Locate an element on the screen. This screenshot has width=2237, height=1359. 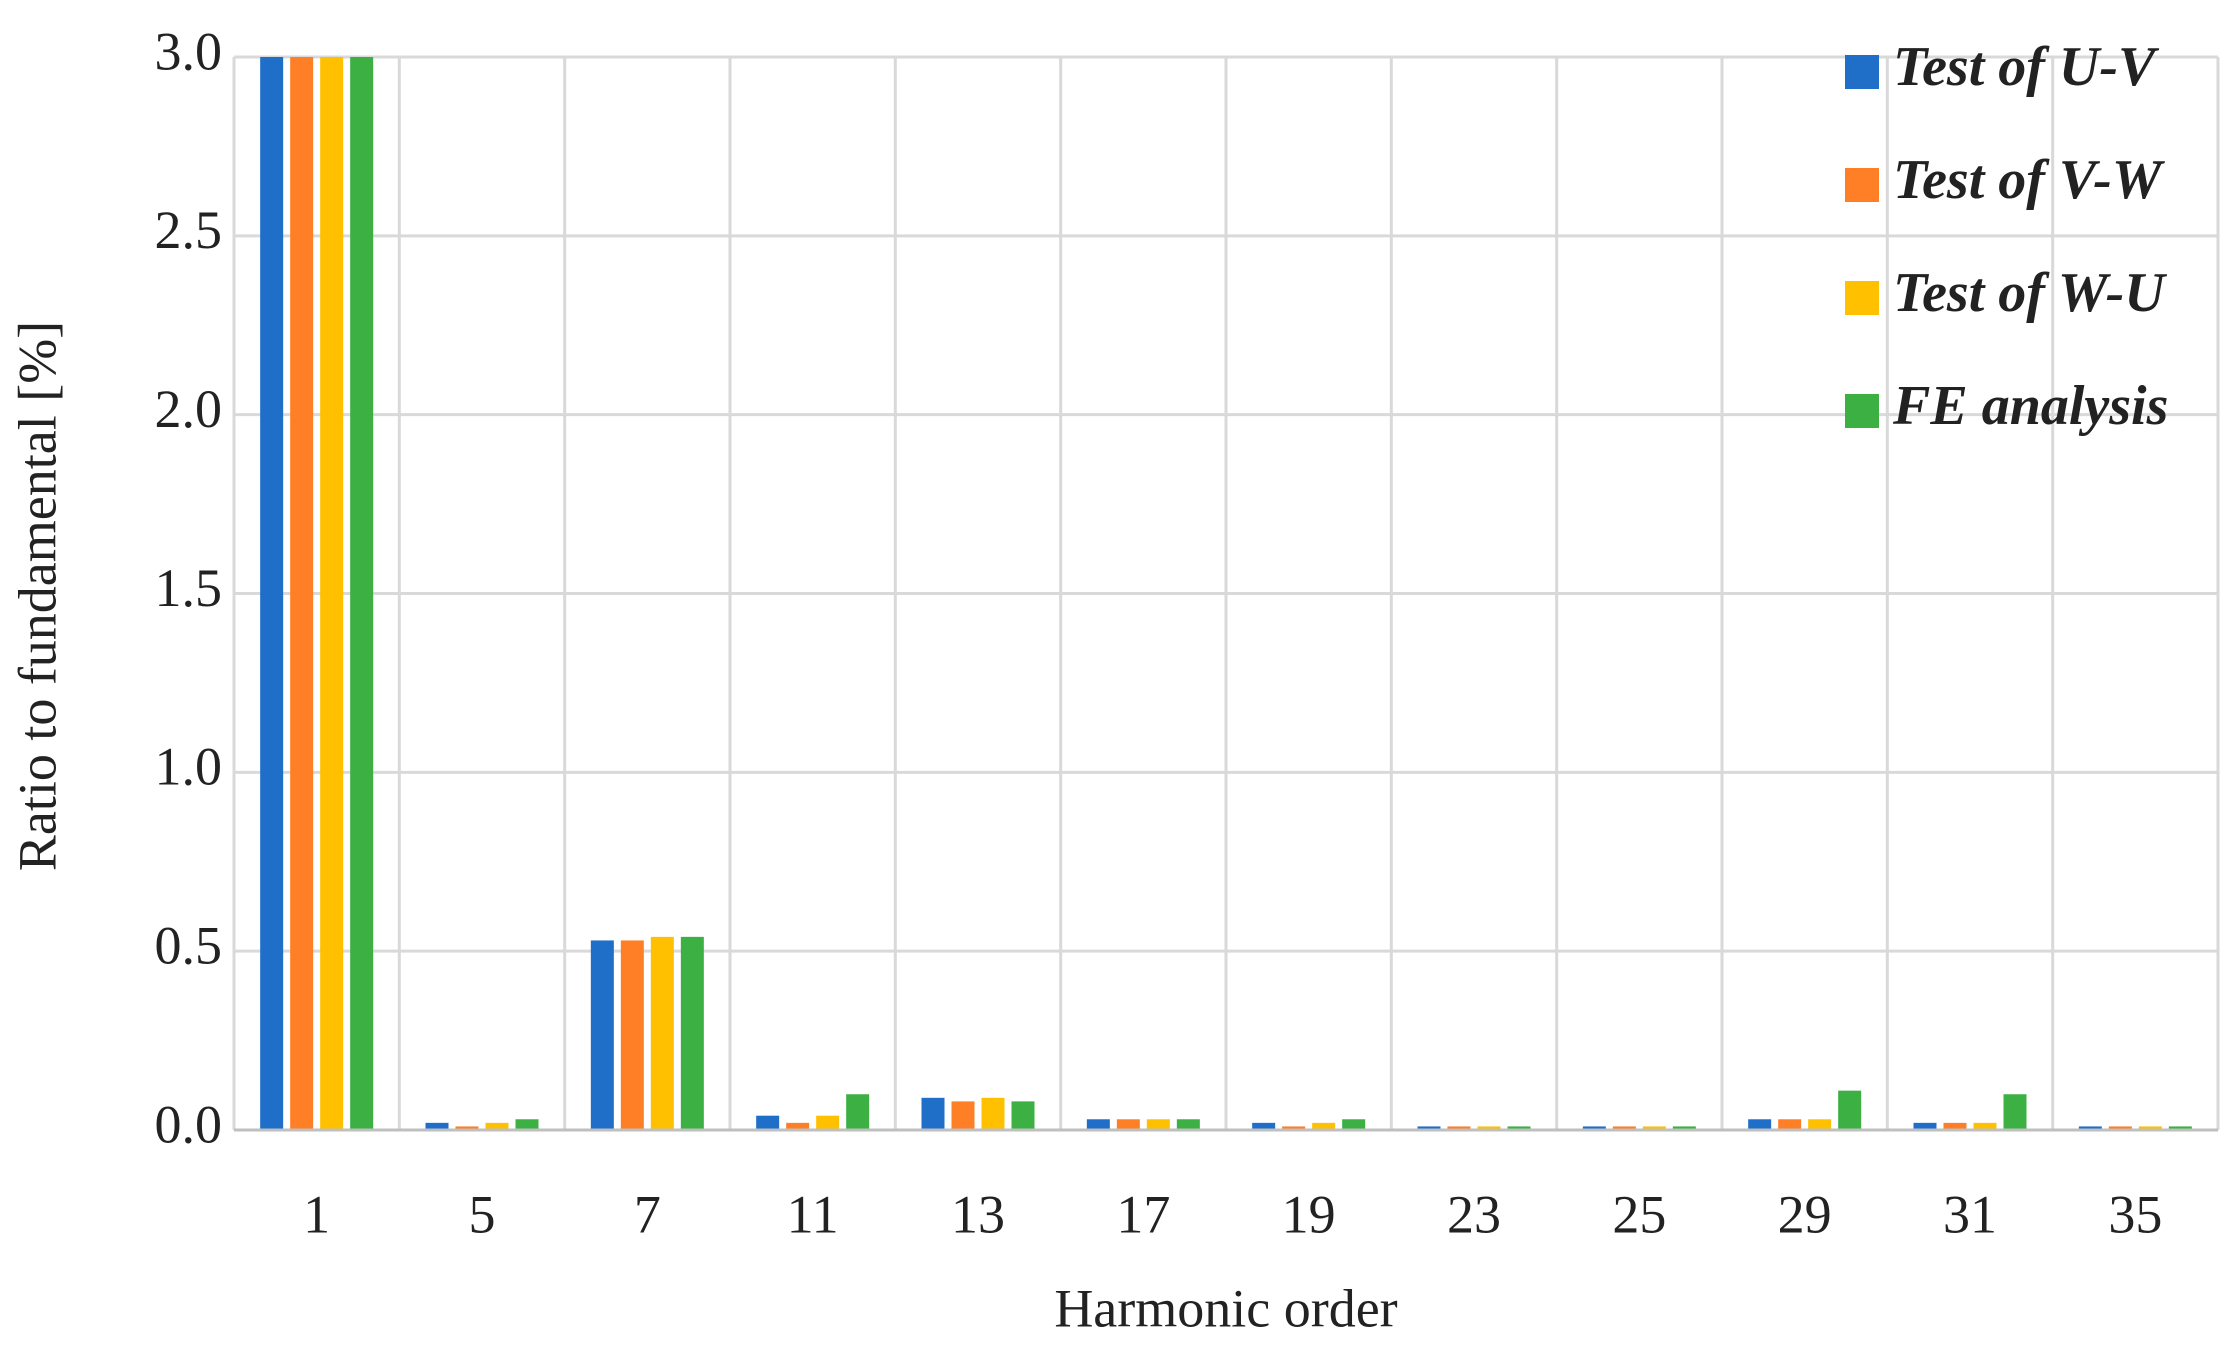
y-tick-label: 1.5 is located at coordinates (189, 588).